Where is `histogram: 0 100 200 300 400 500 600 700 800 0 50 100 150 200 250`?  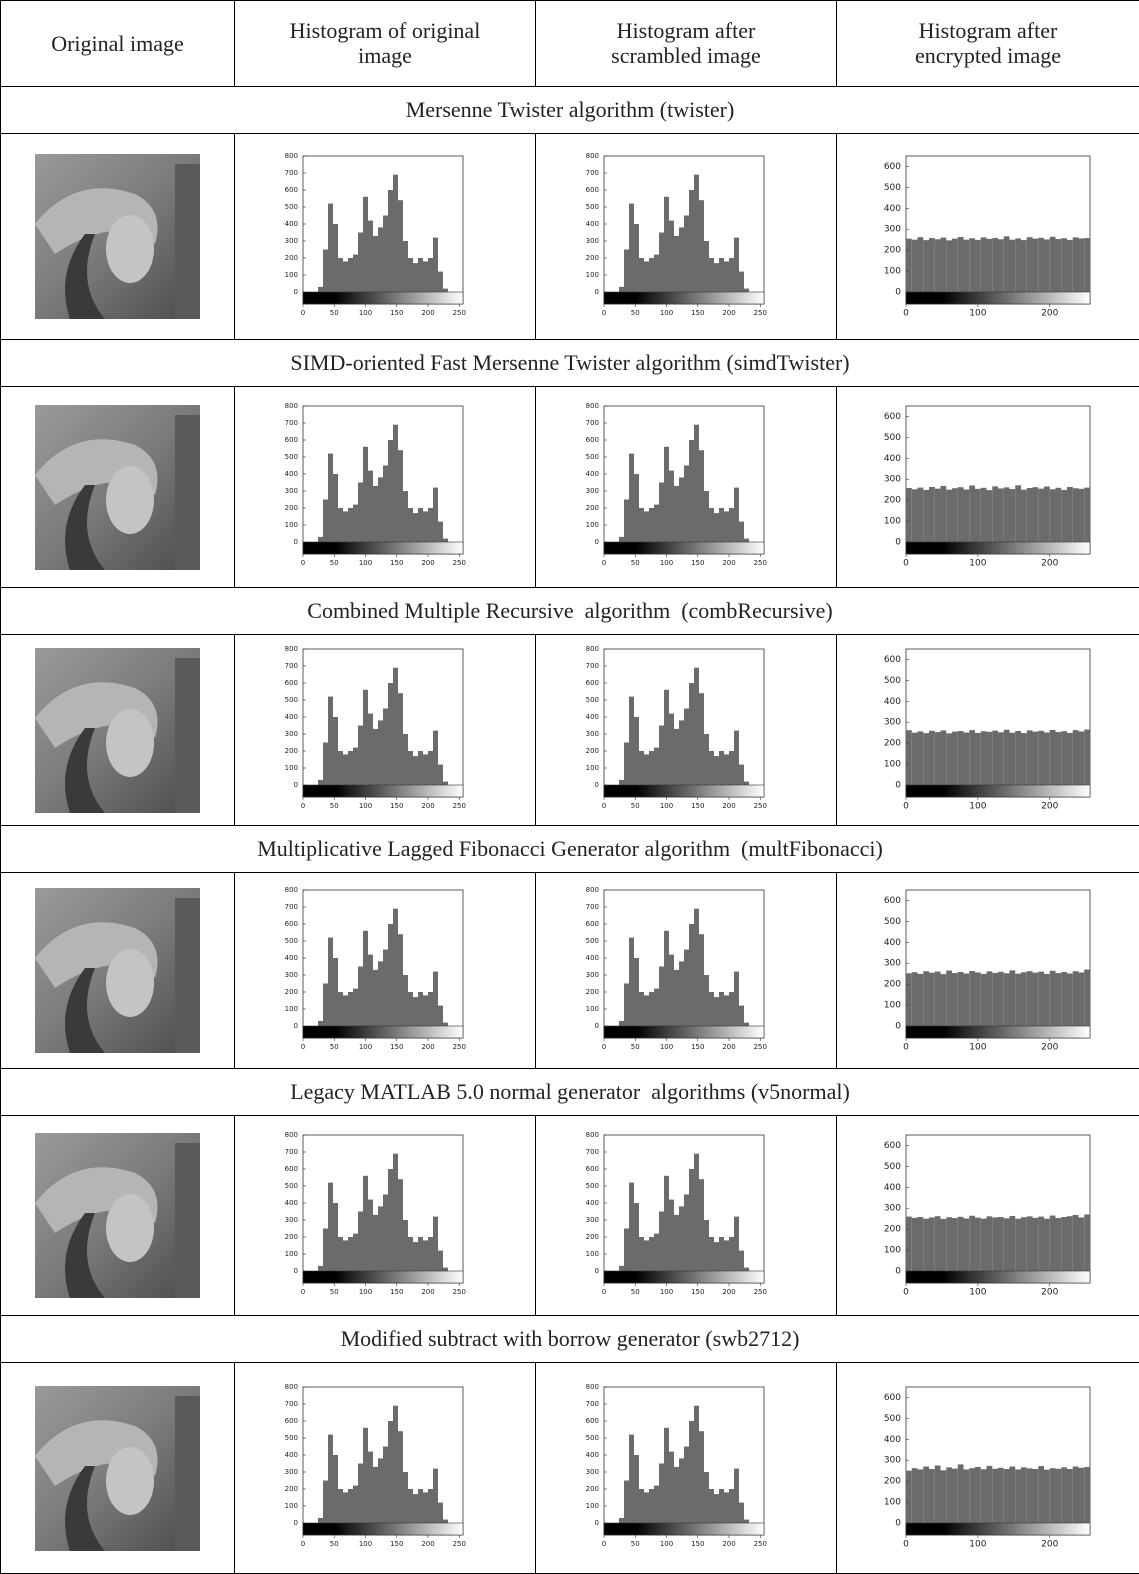 histogram: 0 100 200 300 400 500 600 700 800 0 50 100 150 200 250 is located at coordinates (375, 727).